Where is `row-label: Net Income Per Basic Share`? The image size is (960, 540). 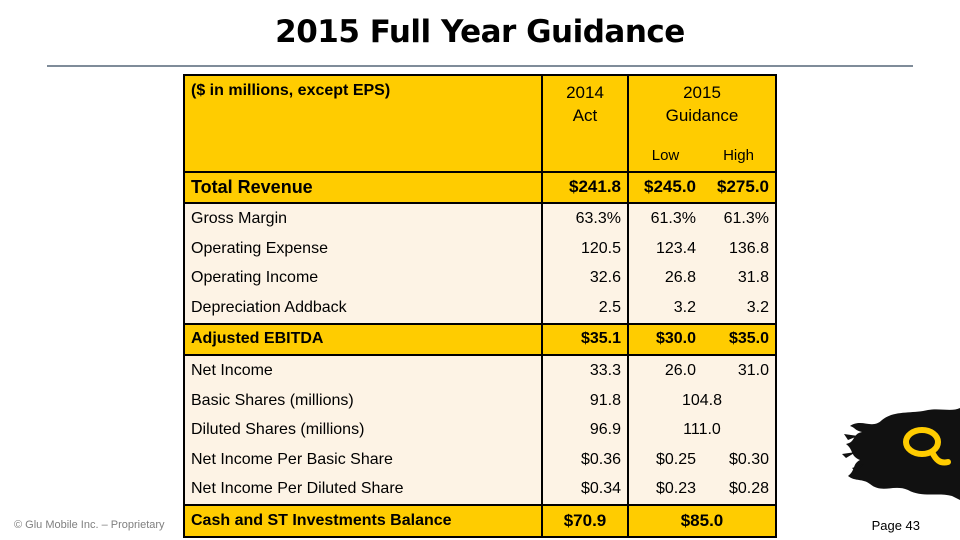
row-label: Net Income Per Basic Share is located at coordinates (362, 459).